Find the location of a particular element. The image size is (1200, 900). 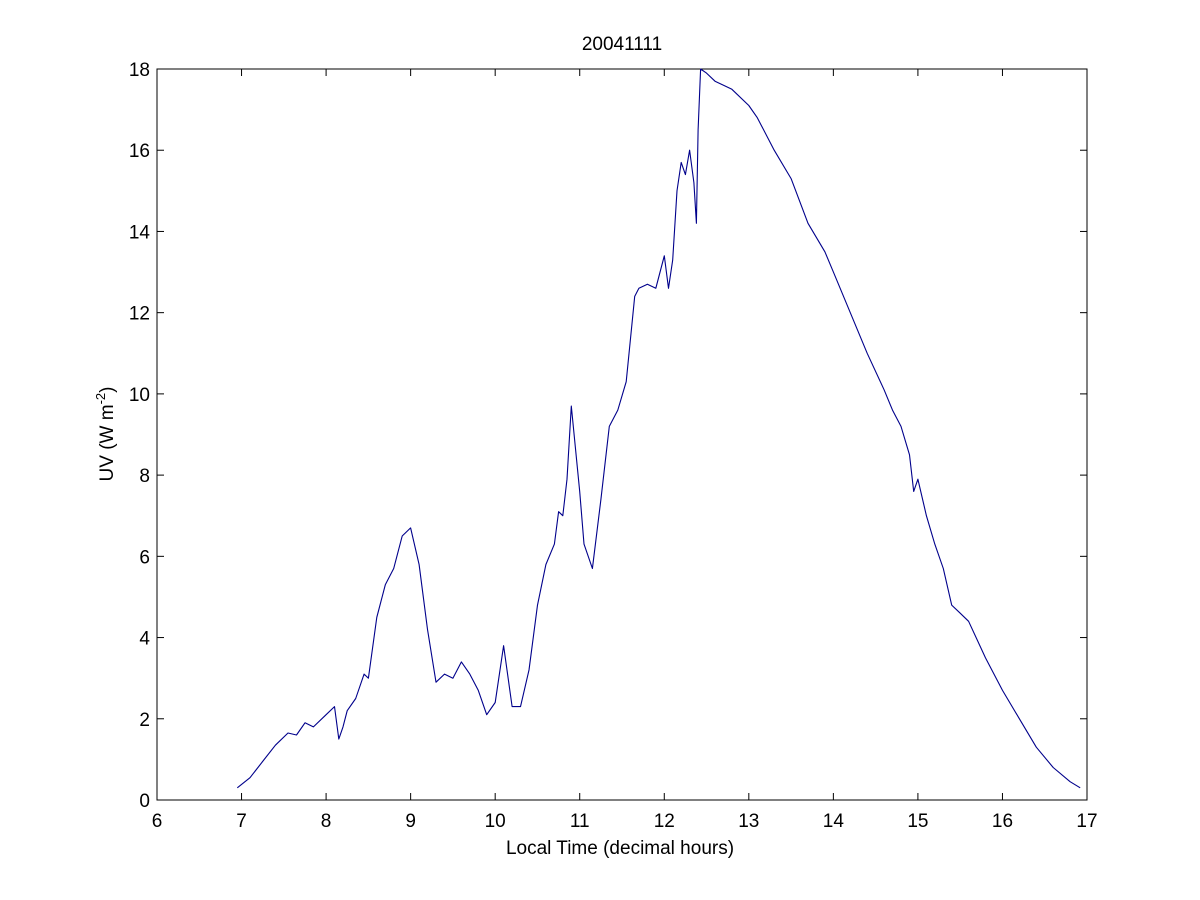

x-tick-label: 16 is located at coordinates (1002, 821).